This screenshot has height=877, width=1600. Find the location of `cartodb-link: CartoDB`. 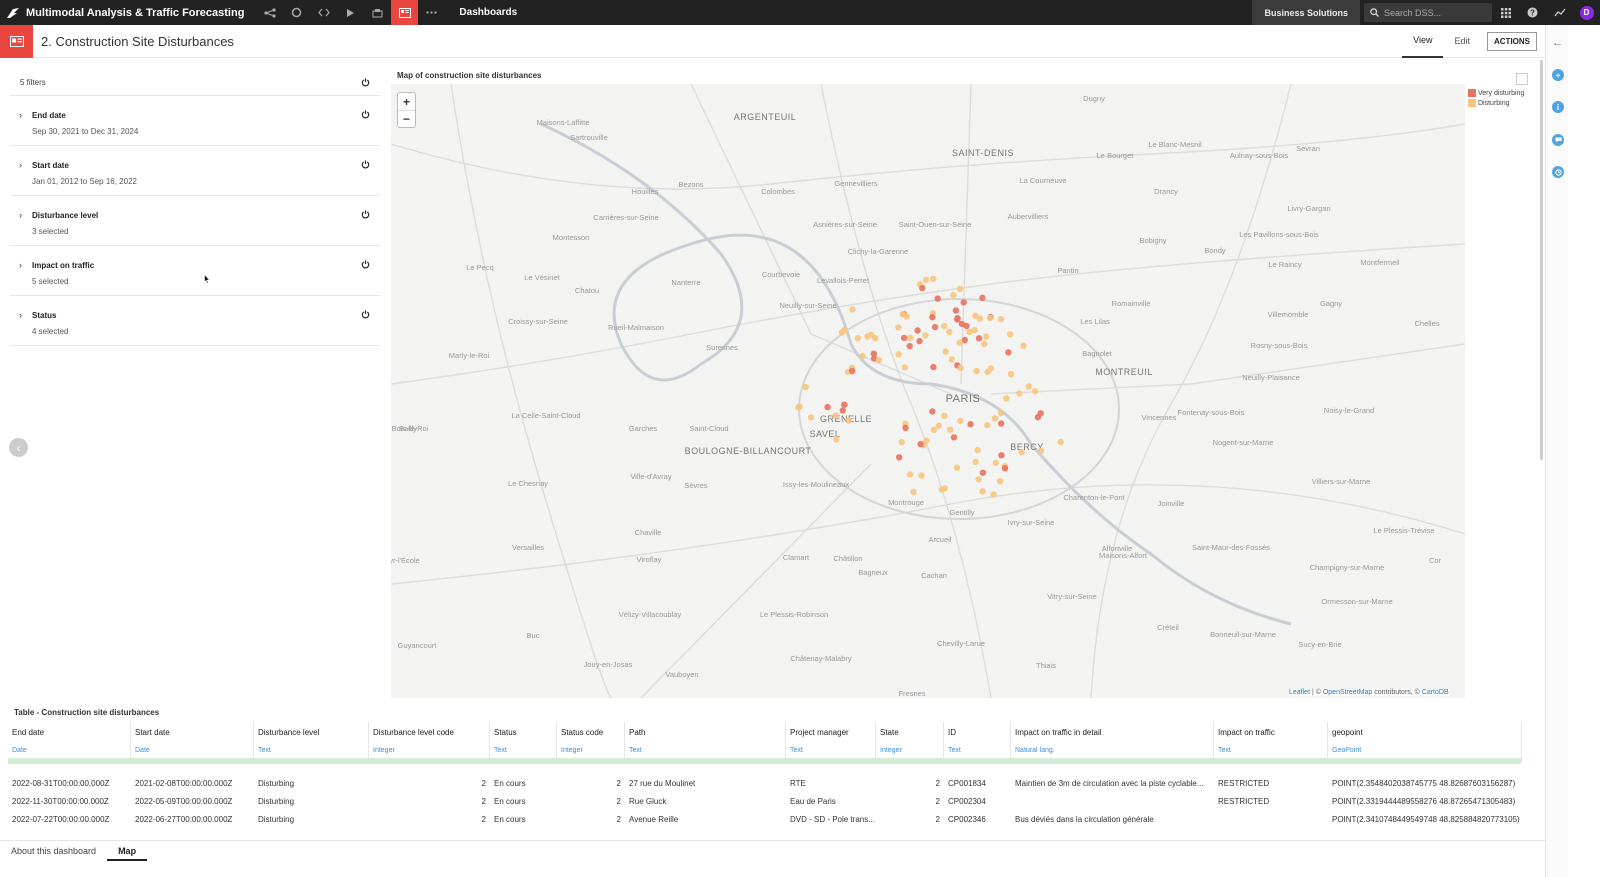

cartodb-link: CartoDB is located at coordinates (1435, 692).